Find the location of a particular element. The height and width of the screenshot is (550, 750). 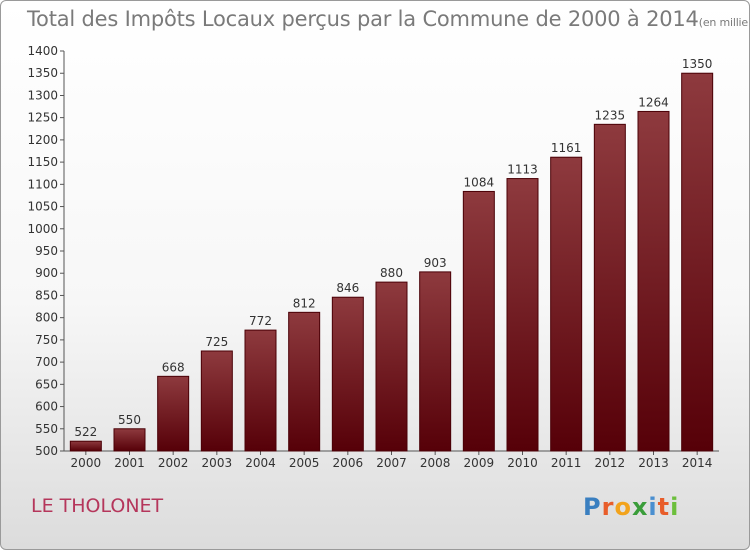

bar-2013 is located at coordinates (653, 281).